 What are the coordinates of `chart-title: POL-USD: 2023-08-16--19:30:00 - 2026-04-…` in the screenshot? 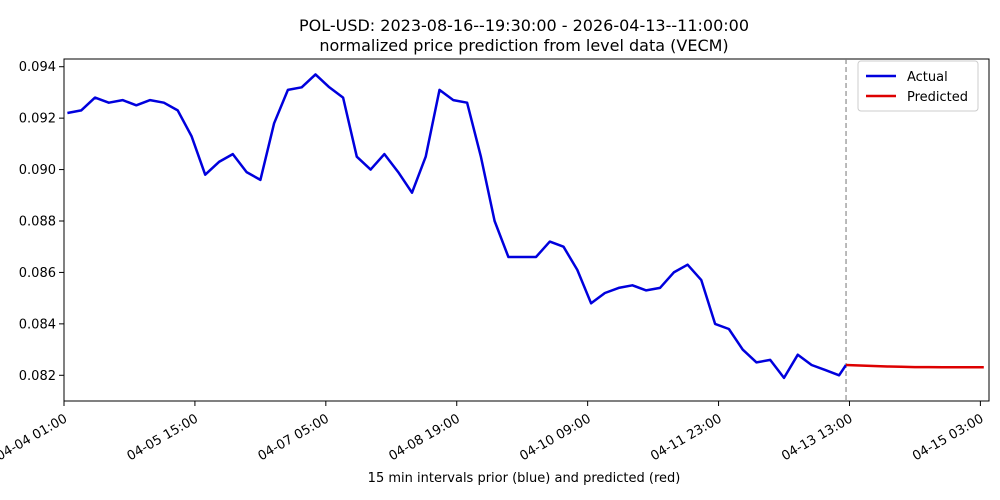 It's located at (524, 25).